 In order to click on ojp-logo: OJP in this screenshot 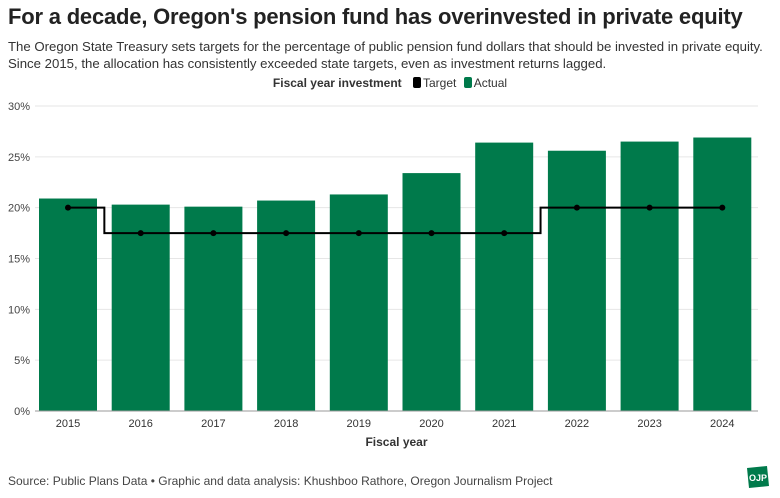, I will do `click(758, 477)`.